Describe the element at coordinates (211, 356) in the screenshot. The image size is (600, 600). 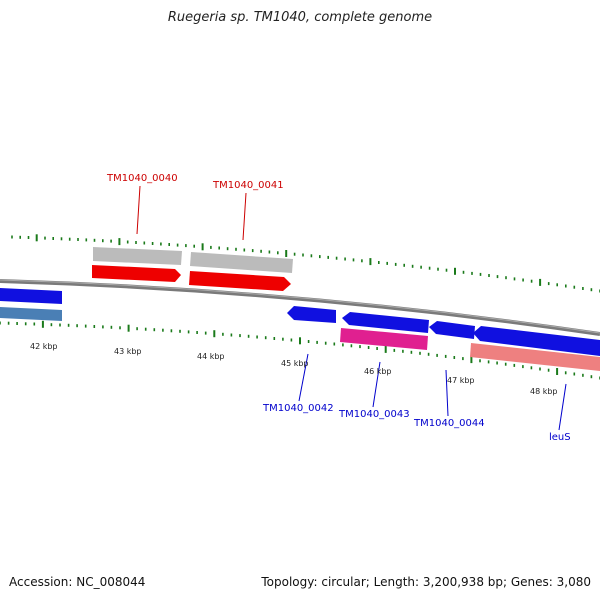
I see `kbp-label: 44 kbp` at that location.